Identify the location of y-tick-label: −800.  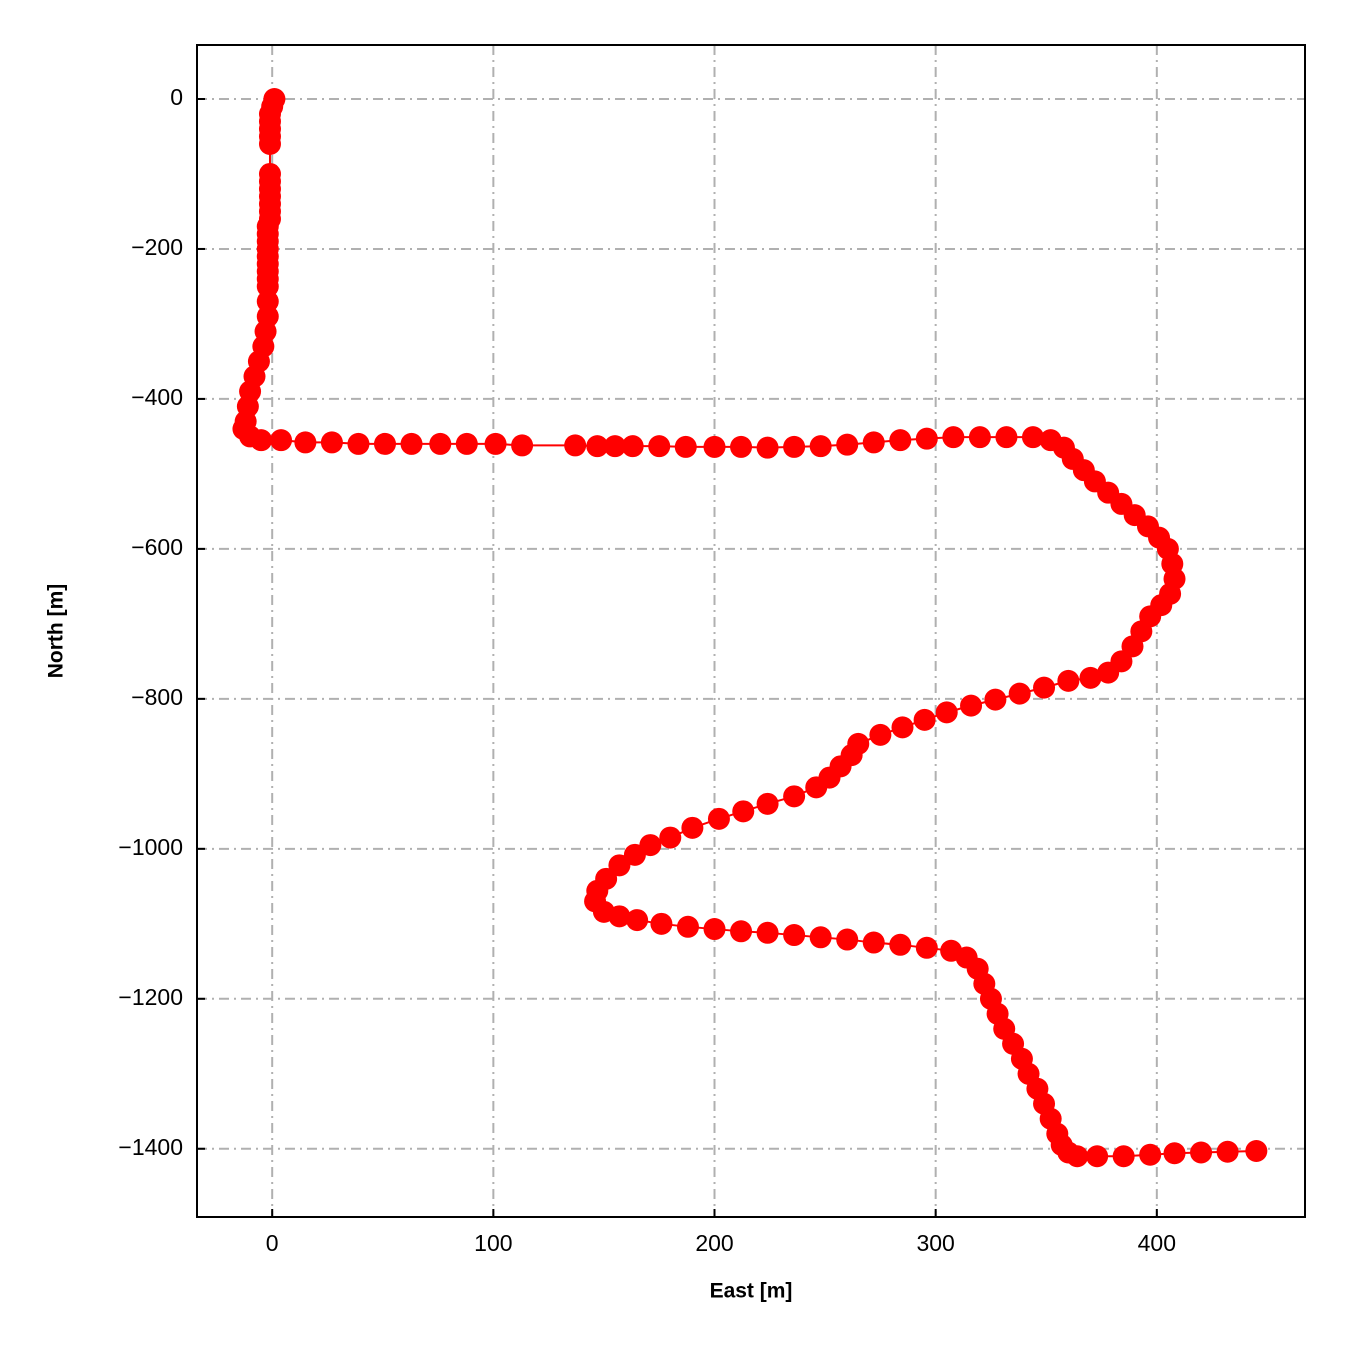
(157, 697).